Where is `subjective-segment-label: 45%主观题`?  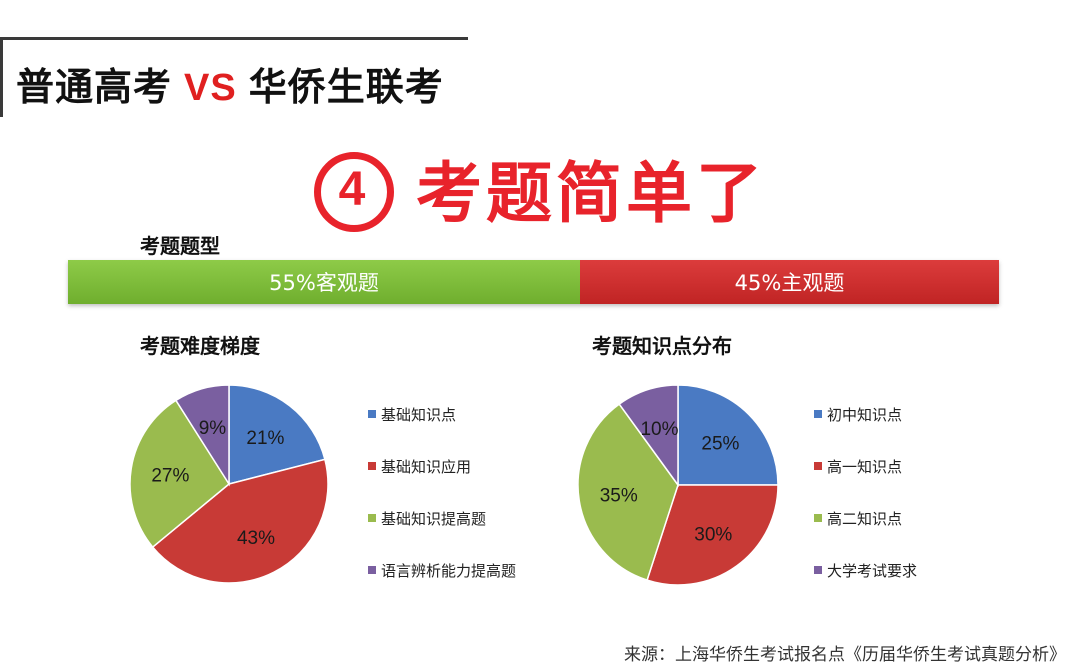 subjective-segment-label: 45%主观题 is located at coordinates (789, 283).